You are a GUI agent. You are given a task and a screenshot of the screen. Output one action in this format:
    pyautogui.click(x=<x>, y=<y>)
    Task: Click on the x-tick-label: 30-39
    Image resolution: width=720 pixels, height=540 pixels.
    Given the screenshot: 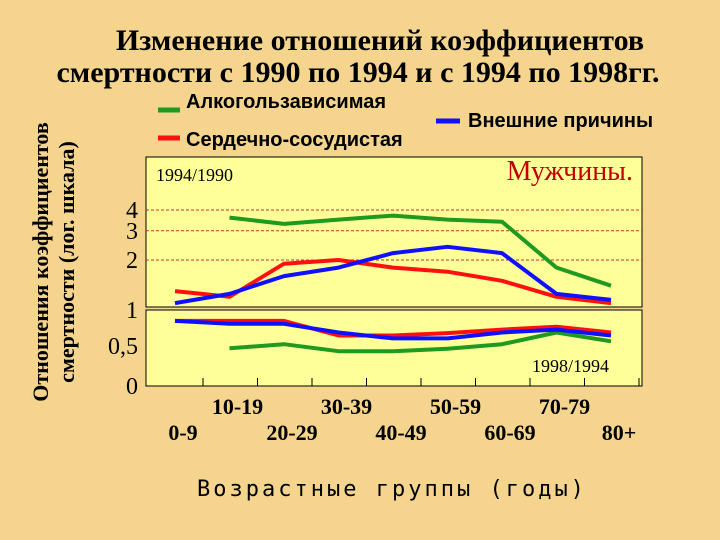 What is the action you would take?
    pyautogui.click(x=346, y=406)
    